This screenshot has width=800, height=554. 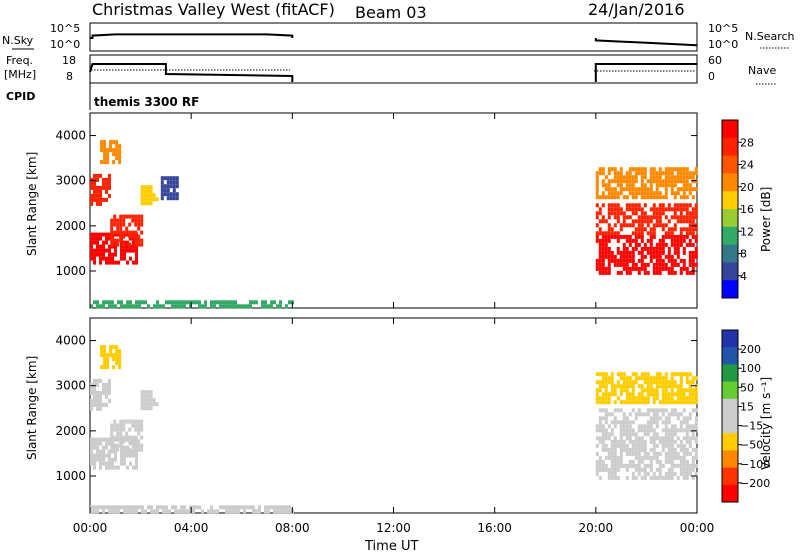 I want to click on nave-tick-high: 60, so click(x=715, y=60).